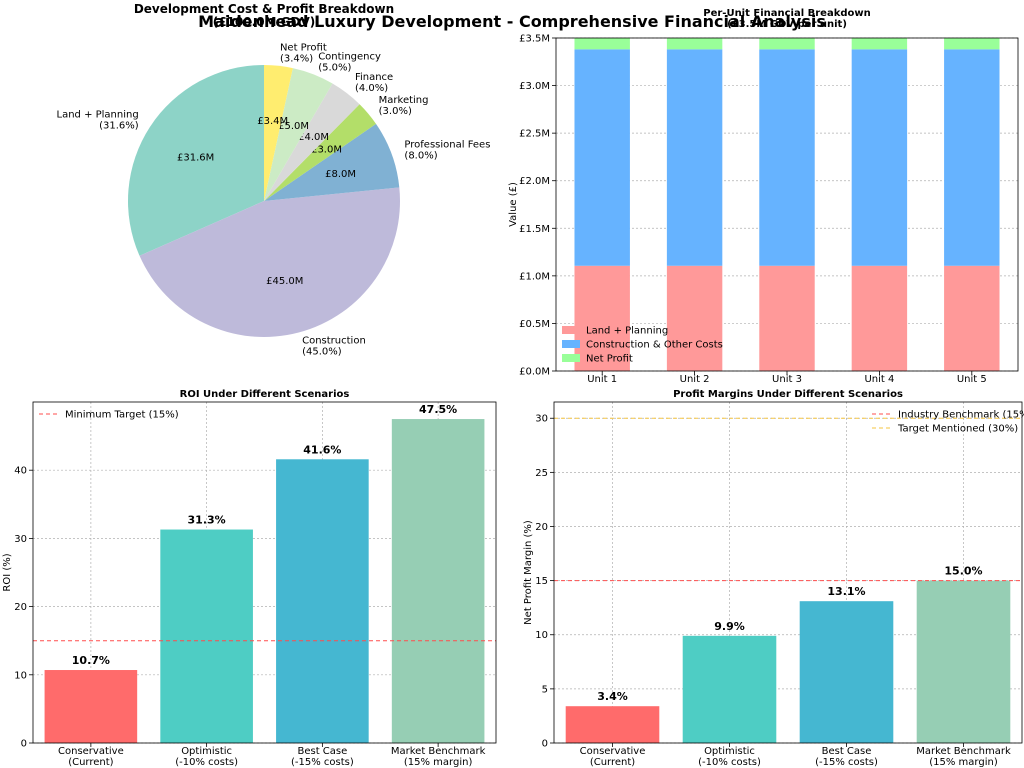  I want to click on pie-slice-label-line: (3.0%), so click(395, 111).